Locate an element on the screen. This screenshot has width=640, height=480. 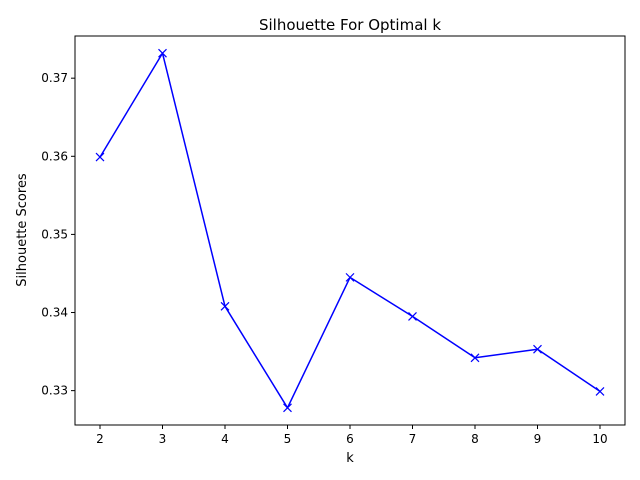
y-axis-label: Silhouette Scores is located at coordinates (22, 230).